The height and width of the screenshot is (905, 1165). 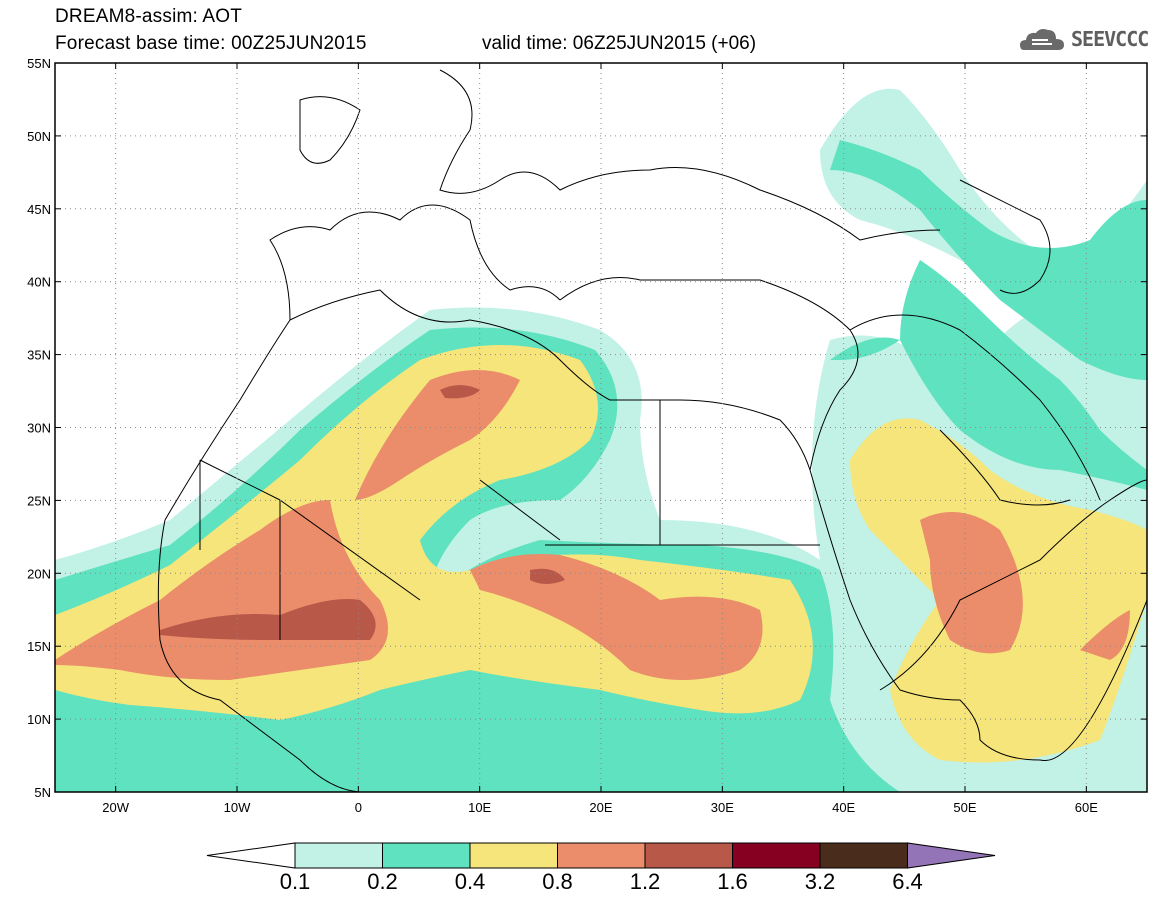 I want to click on lon-tick-label: 0, so click(x=358, y=807).